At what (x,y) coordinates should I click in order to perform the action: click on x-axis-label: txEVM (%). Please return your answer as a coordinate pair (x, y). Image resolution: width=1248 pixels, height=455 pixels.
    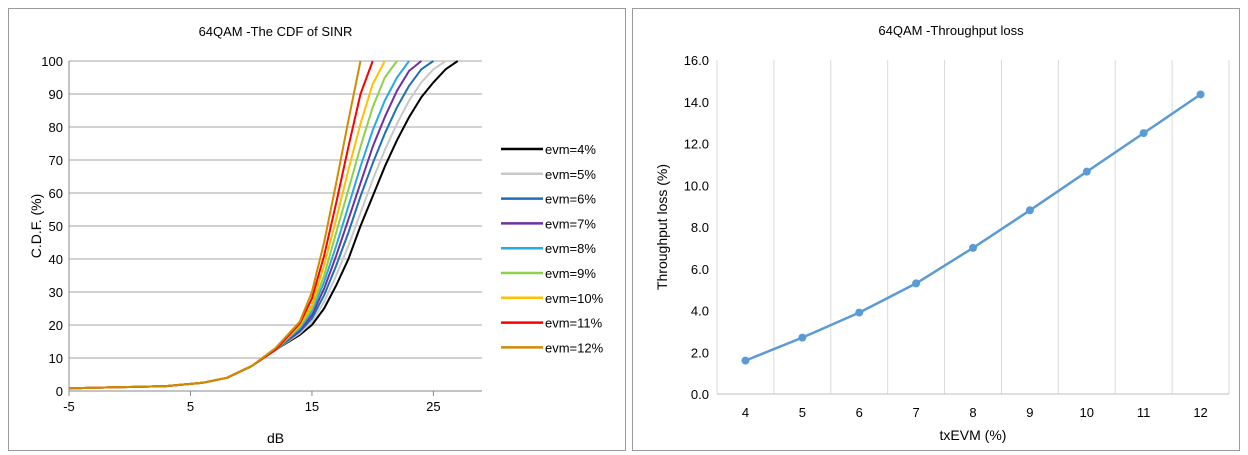
    Looking at the image, I should click on (973, 435).